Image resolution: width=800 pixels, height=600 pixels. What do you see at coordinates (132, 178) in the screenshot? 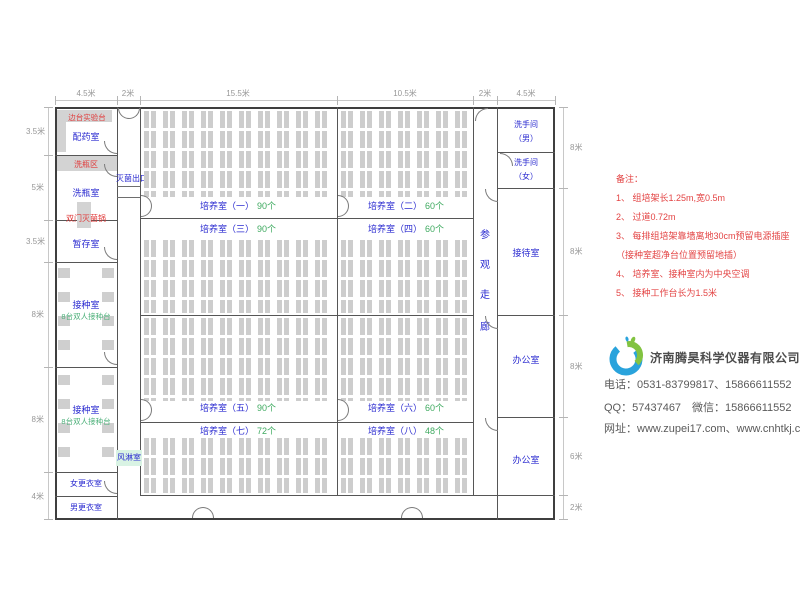
I see `sterile-exit-label: 灭菌出口` at bounding box center [132, 178].